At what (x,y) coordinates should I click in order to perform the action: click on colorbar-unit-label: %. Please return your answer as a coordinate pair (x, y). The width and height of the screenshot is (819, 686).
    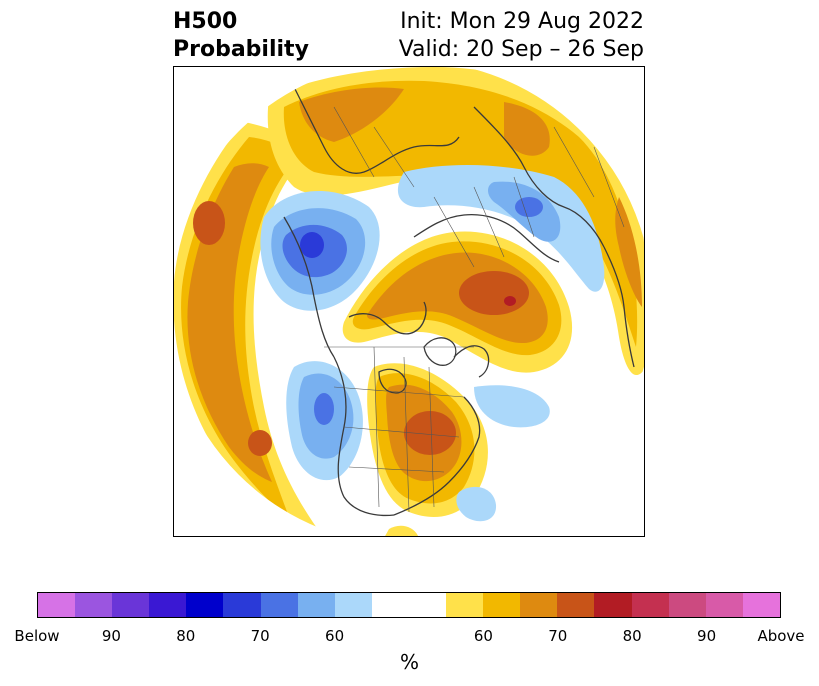
    Looking at the image, I should click on (409, 662).